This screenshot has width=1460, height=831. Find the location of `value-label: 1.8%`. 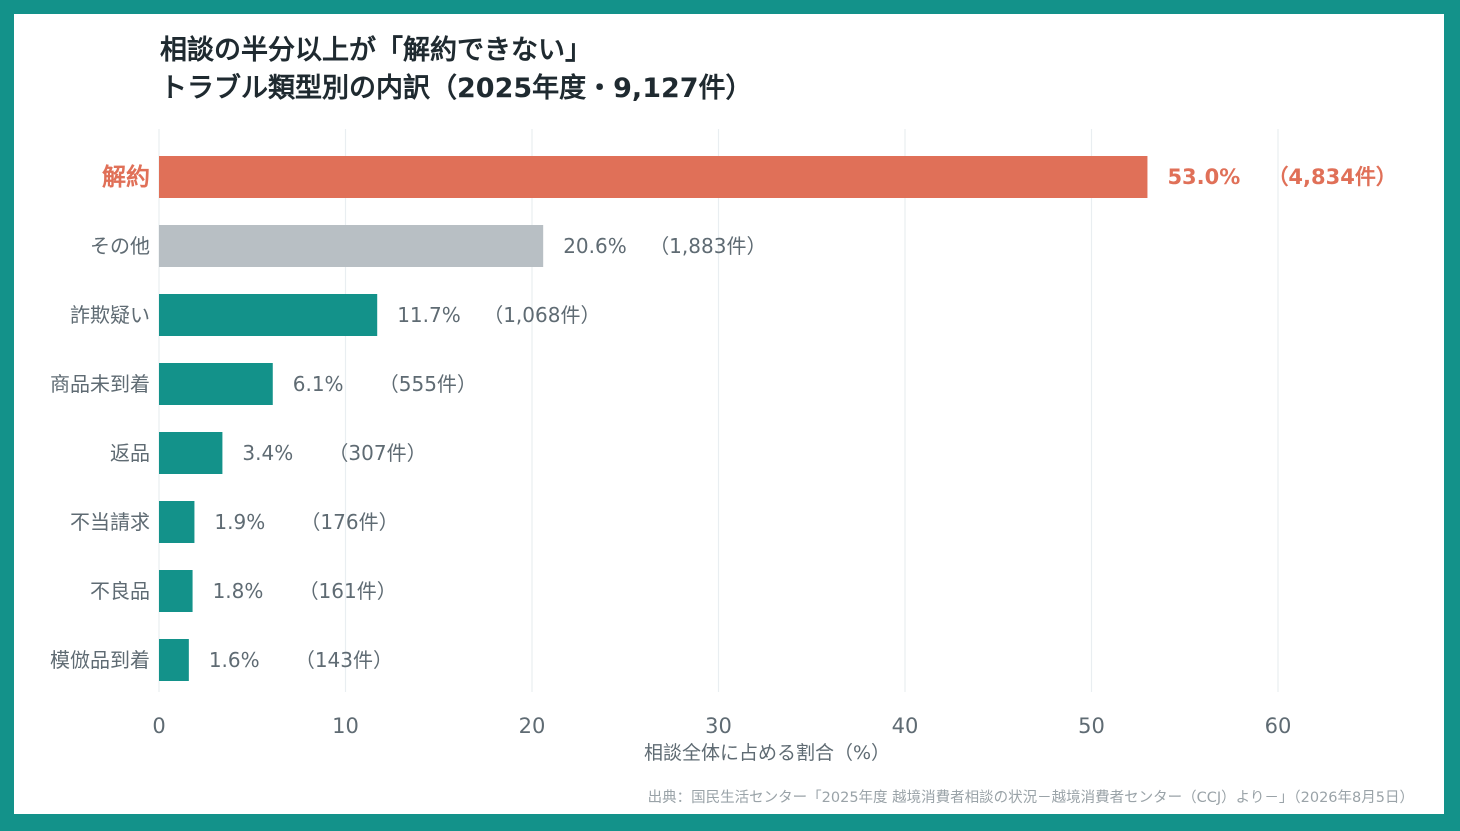

value-label: 1.8% is located at coordinates (238, 591).